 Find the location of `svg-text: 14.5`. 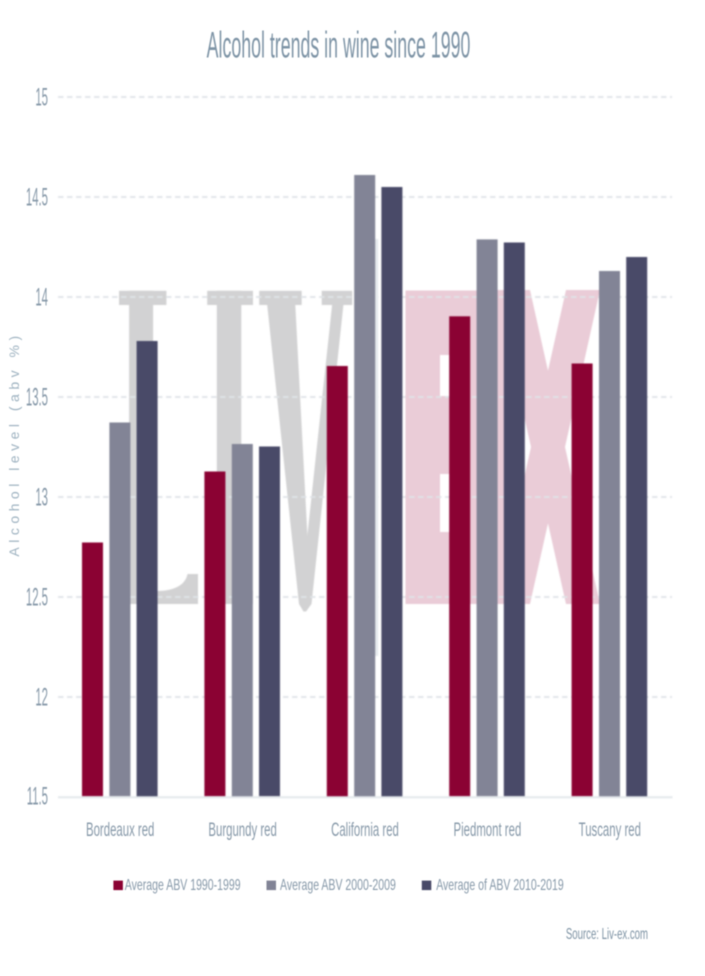

svg-text: 14.5 is located at coordinates (37, 198).